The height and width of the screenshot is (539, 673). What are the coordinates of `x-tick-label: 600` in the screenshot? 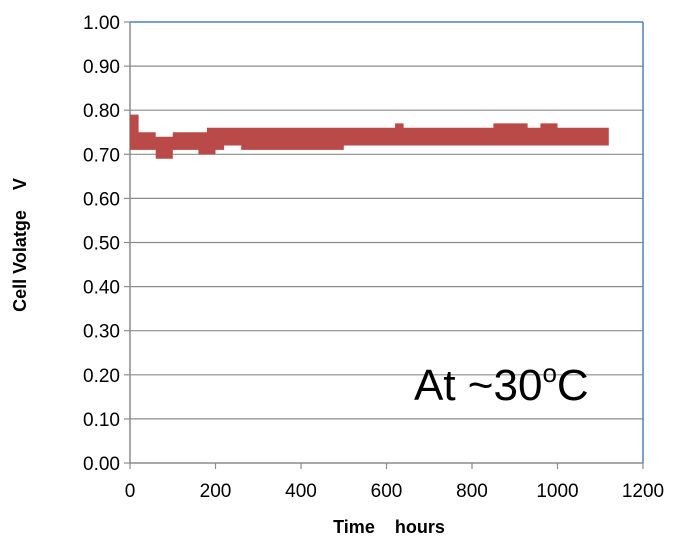 It's located at (387, 491).